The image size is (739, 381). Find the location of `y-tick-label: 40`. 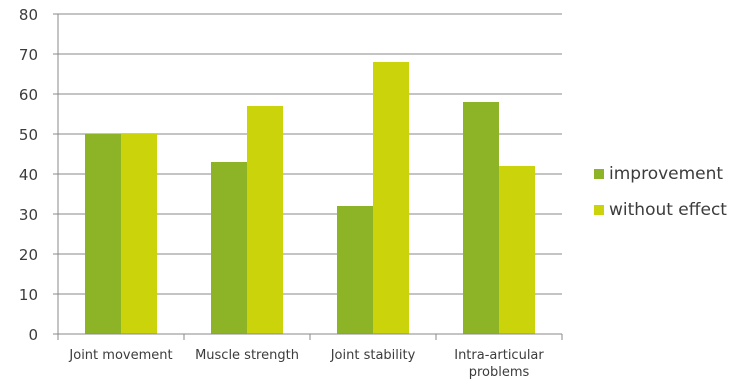

y-tick-label: 40 is located at coordinates (28, 175).